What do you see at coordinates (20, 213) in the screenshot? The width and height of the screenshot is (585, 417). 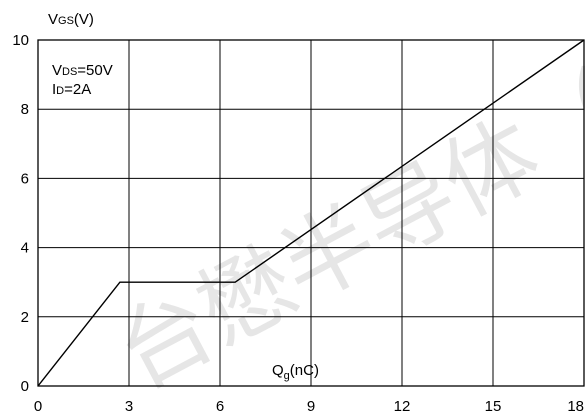 I see `y-tick-labels: 0 2 4 6 8 10` at bounding box center [20, 213].